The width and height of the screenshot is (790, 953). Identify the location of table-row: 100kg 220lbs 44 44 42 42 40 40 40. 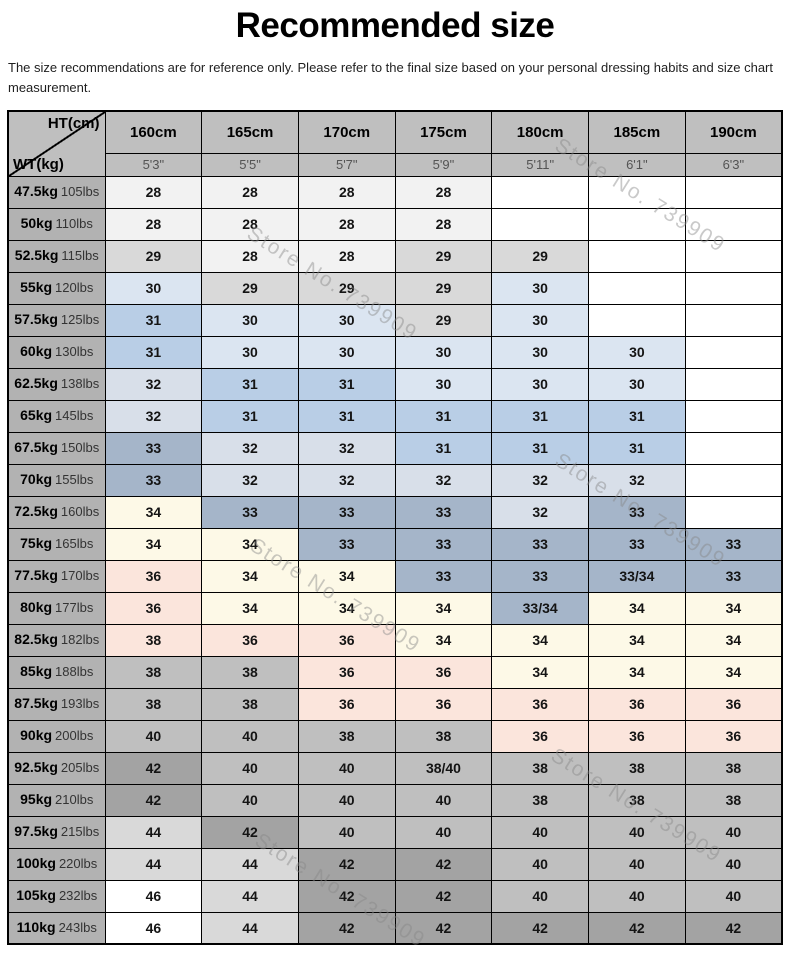
(395, 864).